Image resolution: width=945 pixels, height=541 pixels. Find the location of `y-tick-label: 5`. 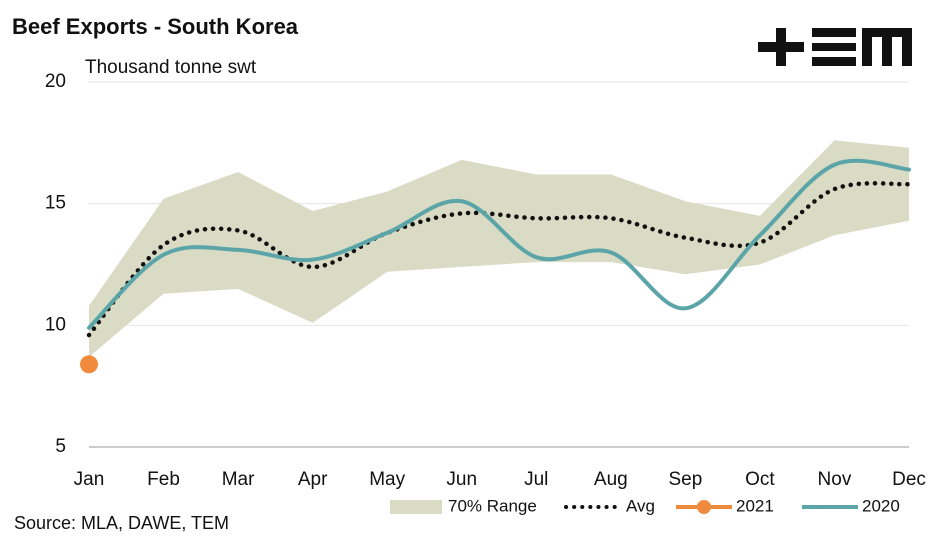

y-tick-label: 5 is located at coordinates (60, 446).